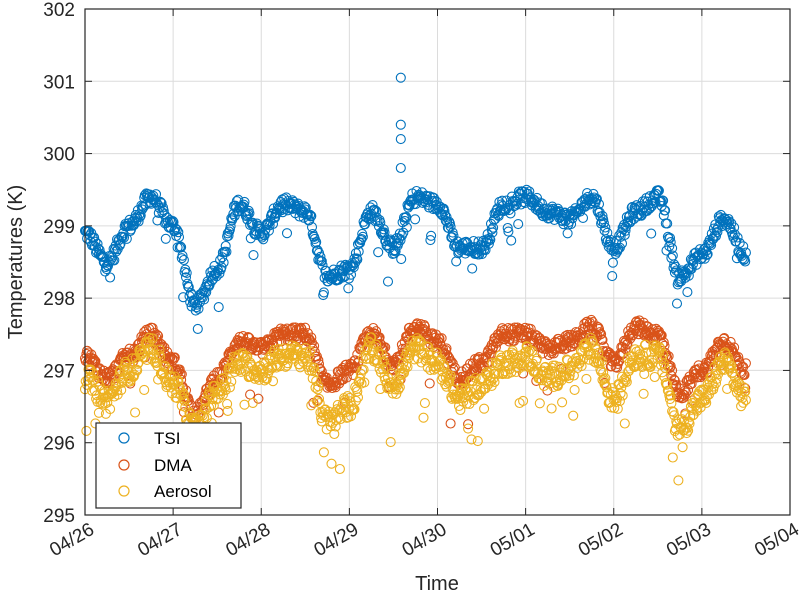 The height and width of the screenshot is (600, 800). I want to click on y-tick-label: 299, so click(59, 227).